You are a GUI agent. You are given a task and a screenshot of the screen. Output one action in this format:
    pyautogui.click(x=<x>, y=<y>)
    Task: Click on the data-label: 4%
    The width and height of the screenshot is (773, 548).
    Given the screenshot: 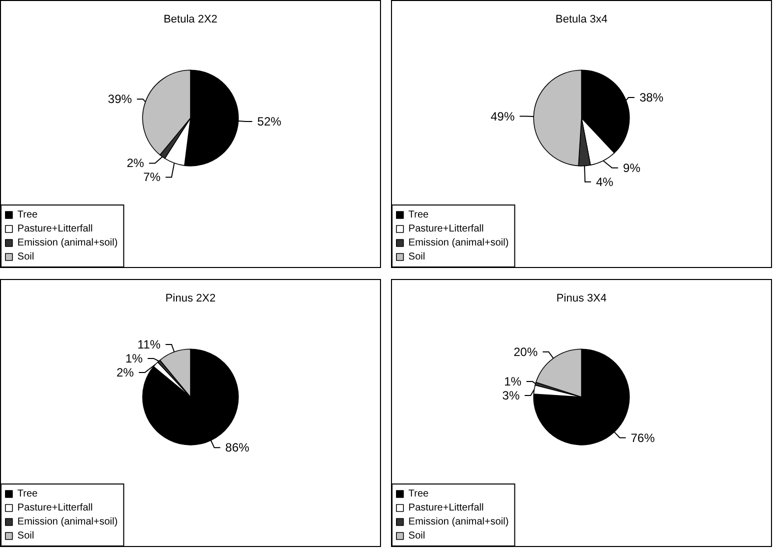 What is the action you would take?
    pyautogui.click(x=605, y=181)
    